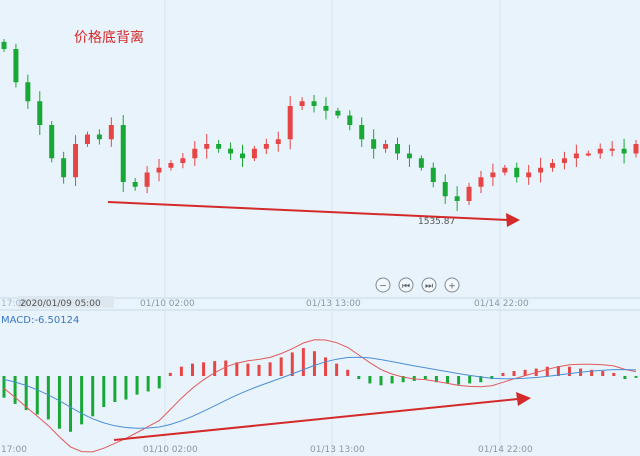 The height and width of the screenshot is (456, 640). I want to click on zoom-out-button-glyph: −, so click(383, 287).